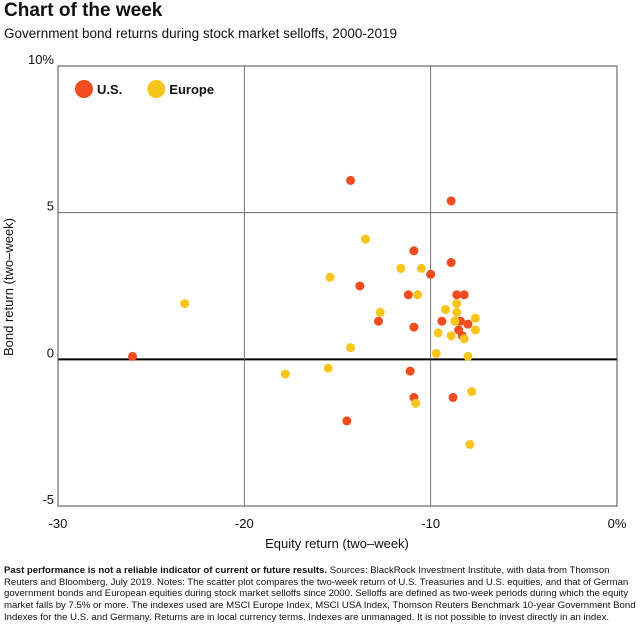  Describe the element at coordinates (48, 499) in the screenshot. I see `y-tick-label: -5` at that location.